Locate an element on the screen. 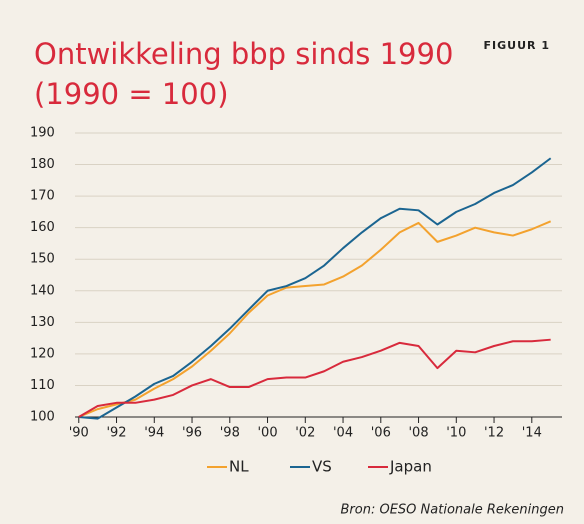 This screenshot has height=524, width=584. legend-label: VS is located at coordinates (322, 467).